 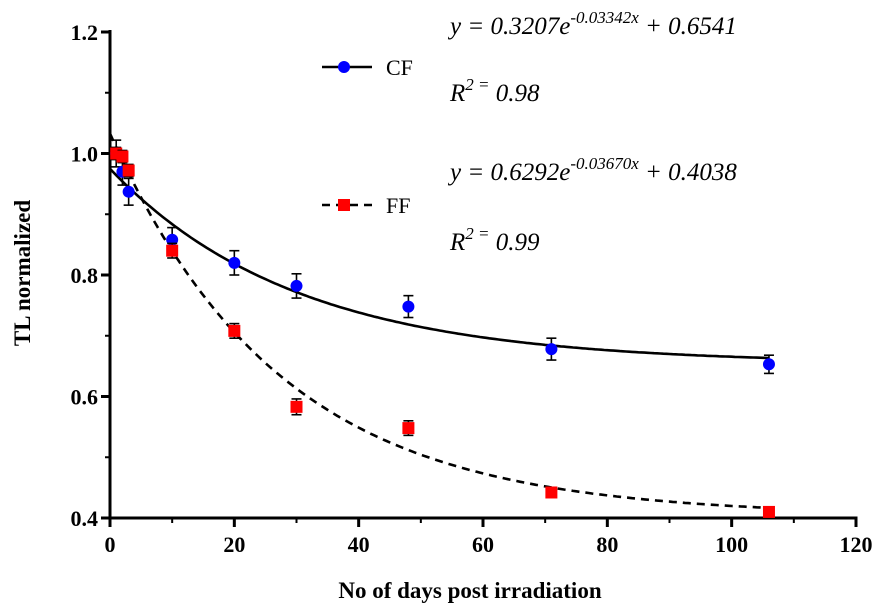 I want to click on y-tick-label: 1.0, so click(x=85, y=154).